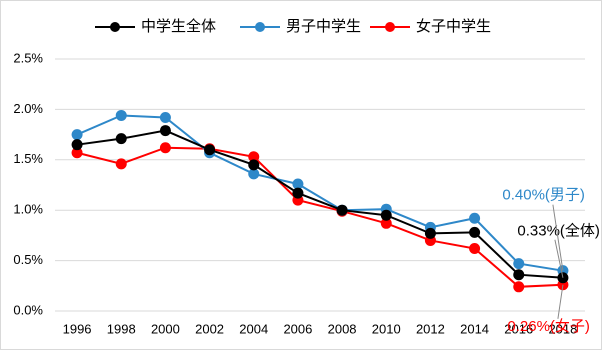 The image size is (602, 350). What do you see at coordinates (28, 309) in the screenshot?
I see `y-tick-label: 0.0%` at bounding box center [28, 309].